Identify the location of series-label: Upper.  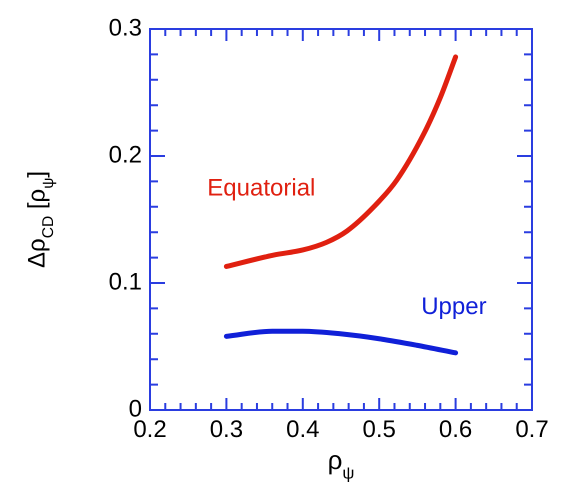
(454, 306).